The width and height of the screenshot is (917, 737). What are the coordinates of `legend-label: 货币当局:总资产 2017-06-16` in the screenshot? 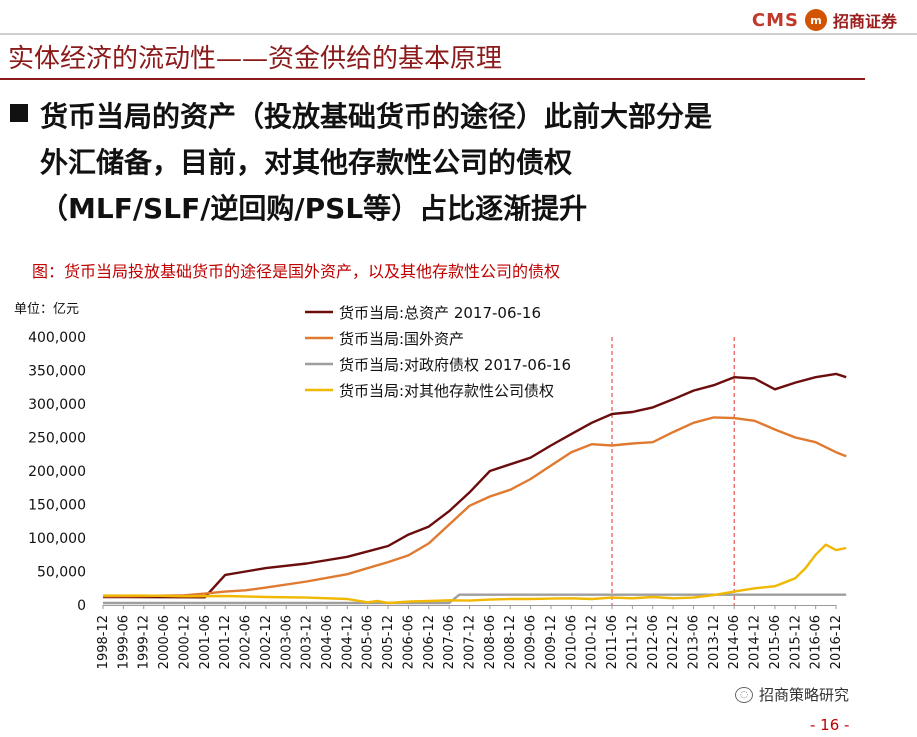 It's located at (440, 313).